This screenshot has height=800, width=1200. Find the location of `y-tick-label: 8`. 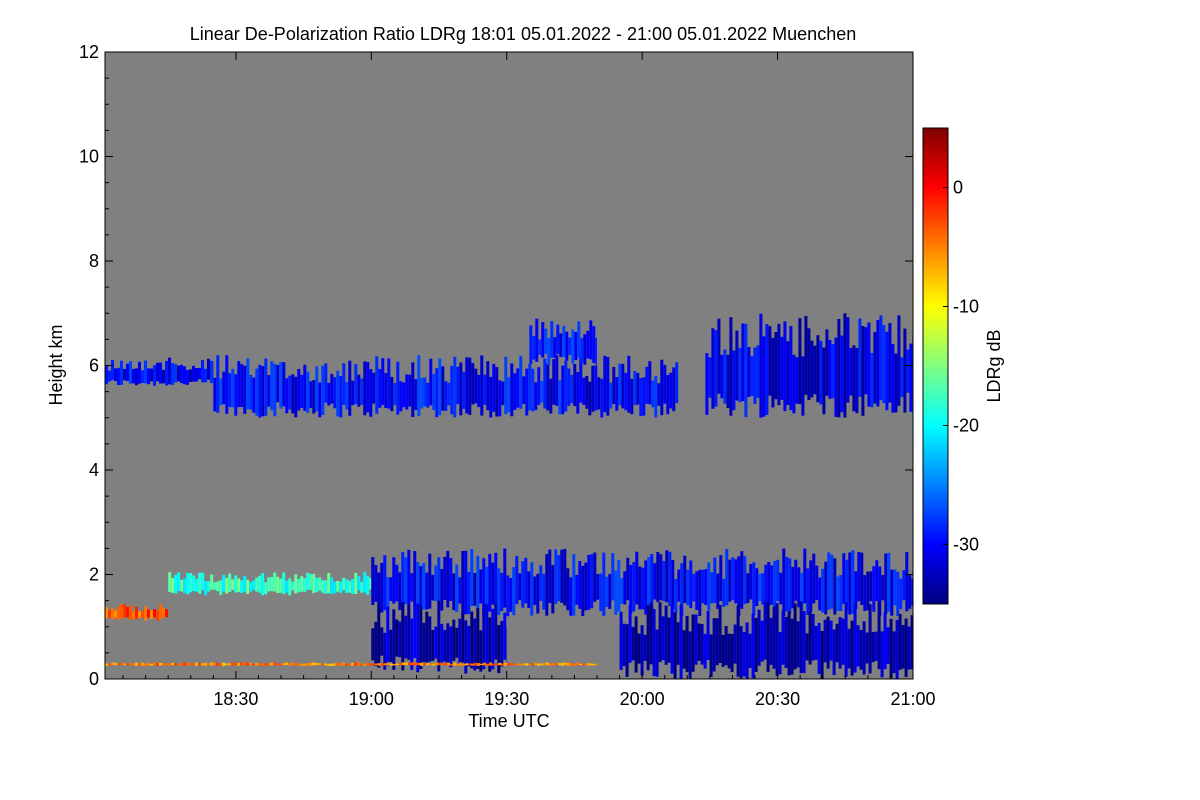

y-tick-label: 8 is located at coordinates (94, 261).